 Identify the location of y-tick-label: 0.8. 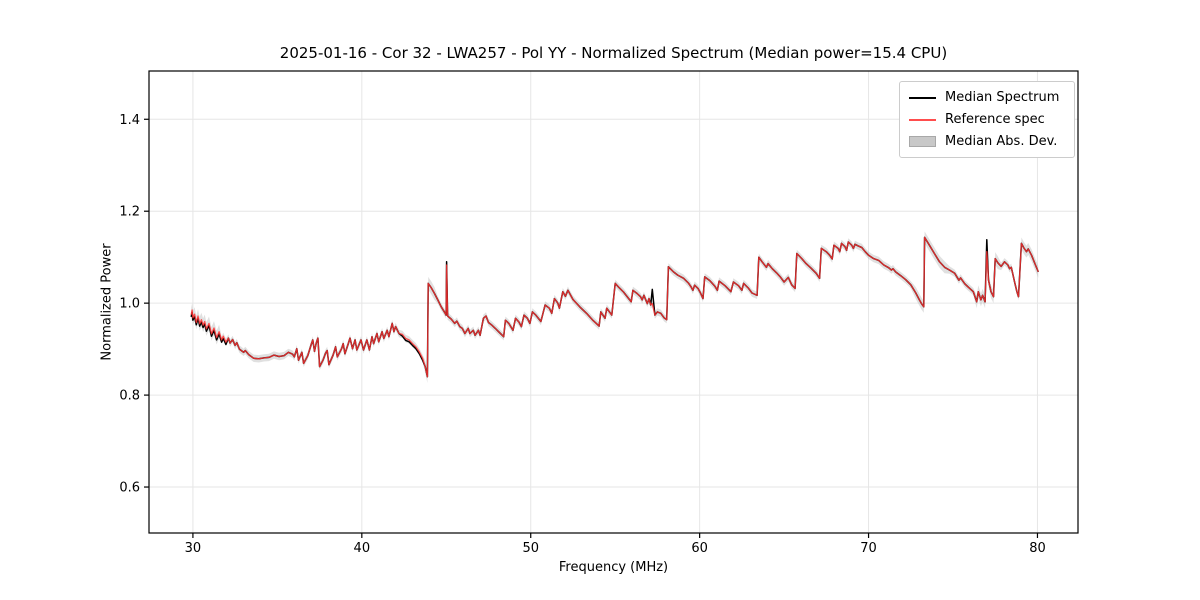
(129, 396).